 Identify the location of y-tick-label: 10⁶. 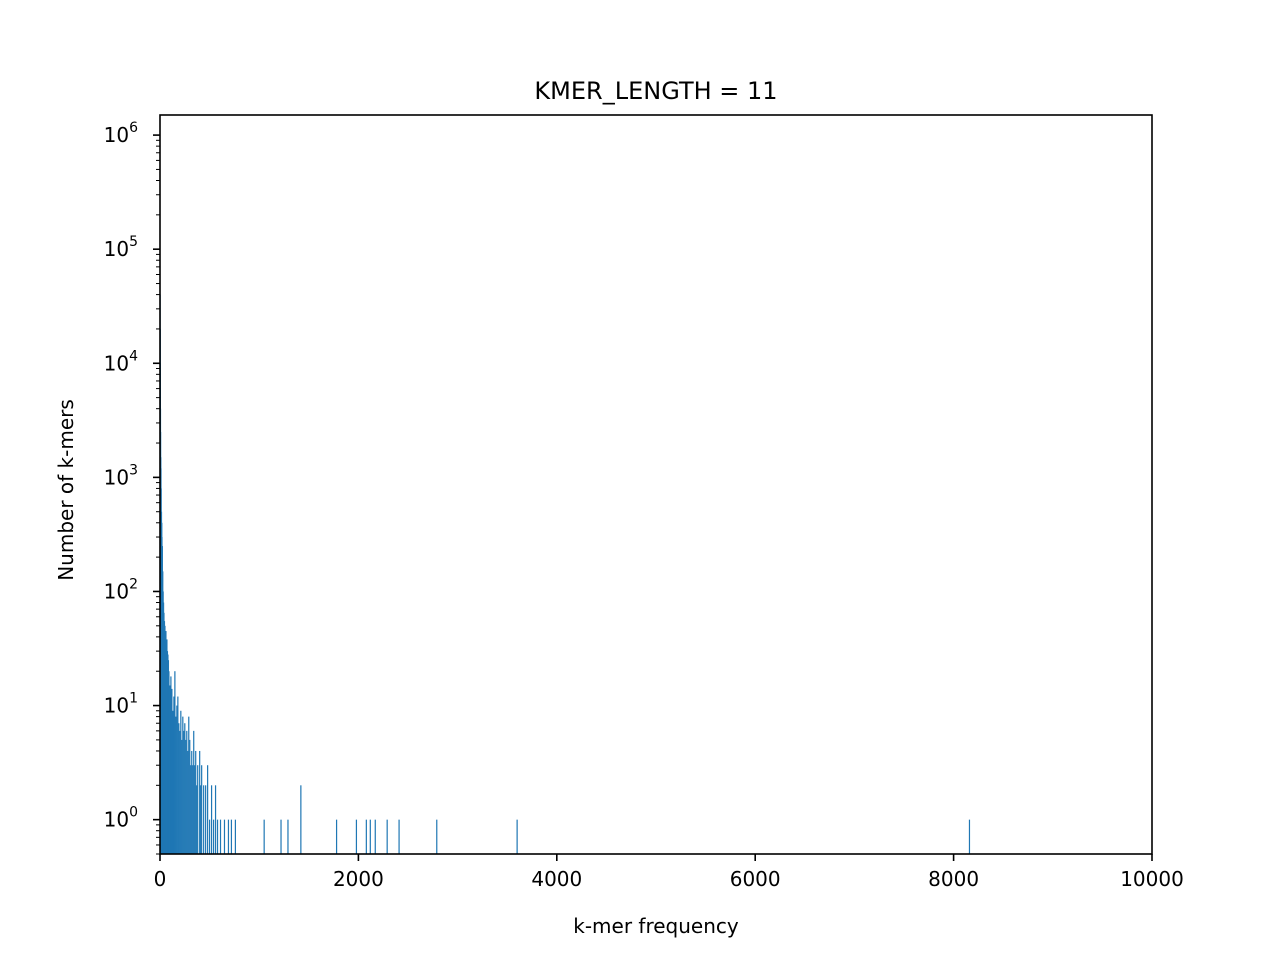
(121, 133).